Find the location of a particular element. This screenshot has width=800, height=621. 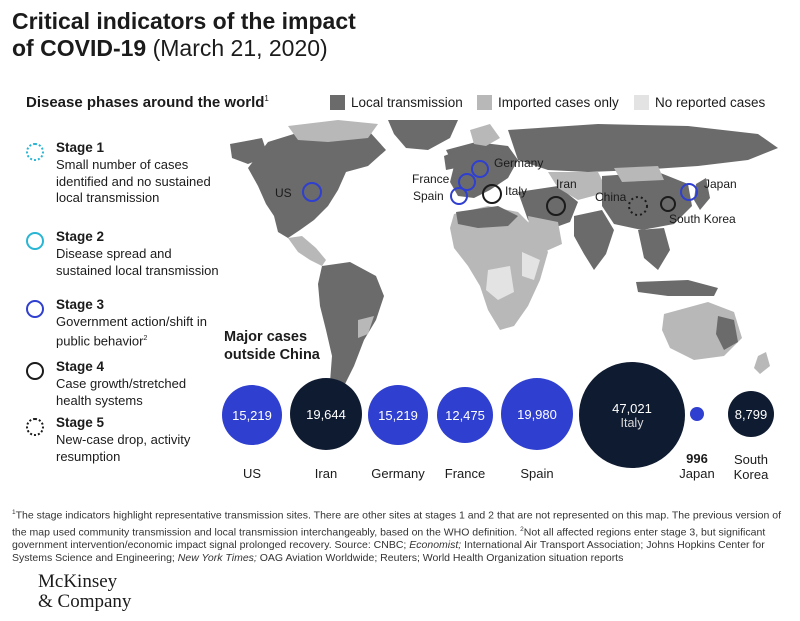

map-label-france: France is located at coordinates (431, 179).